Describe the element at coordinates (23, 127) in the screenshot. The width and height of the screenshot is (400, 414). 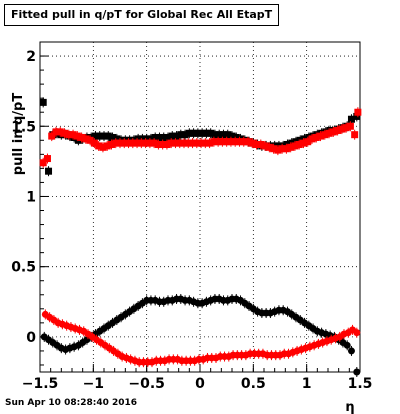
I see `y-tick-label: 1.5` at that location.